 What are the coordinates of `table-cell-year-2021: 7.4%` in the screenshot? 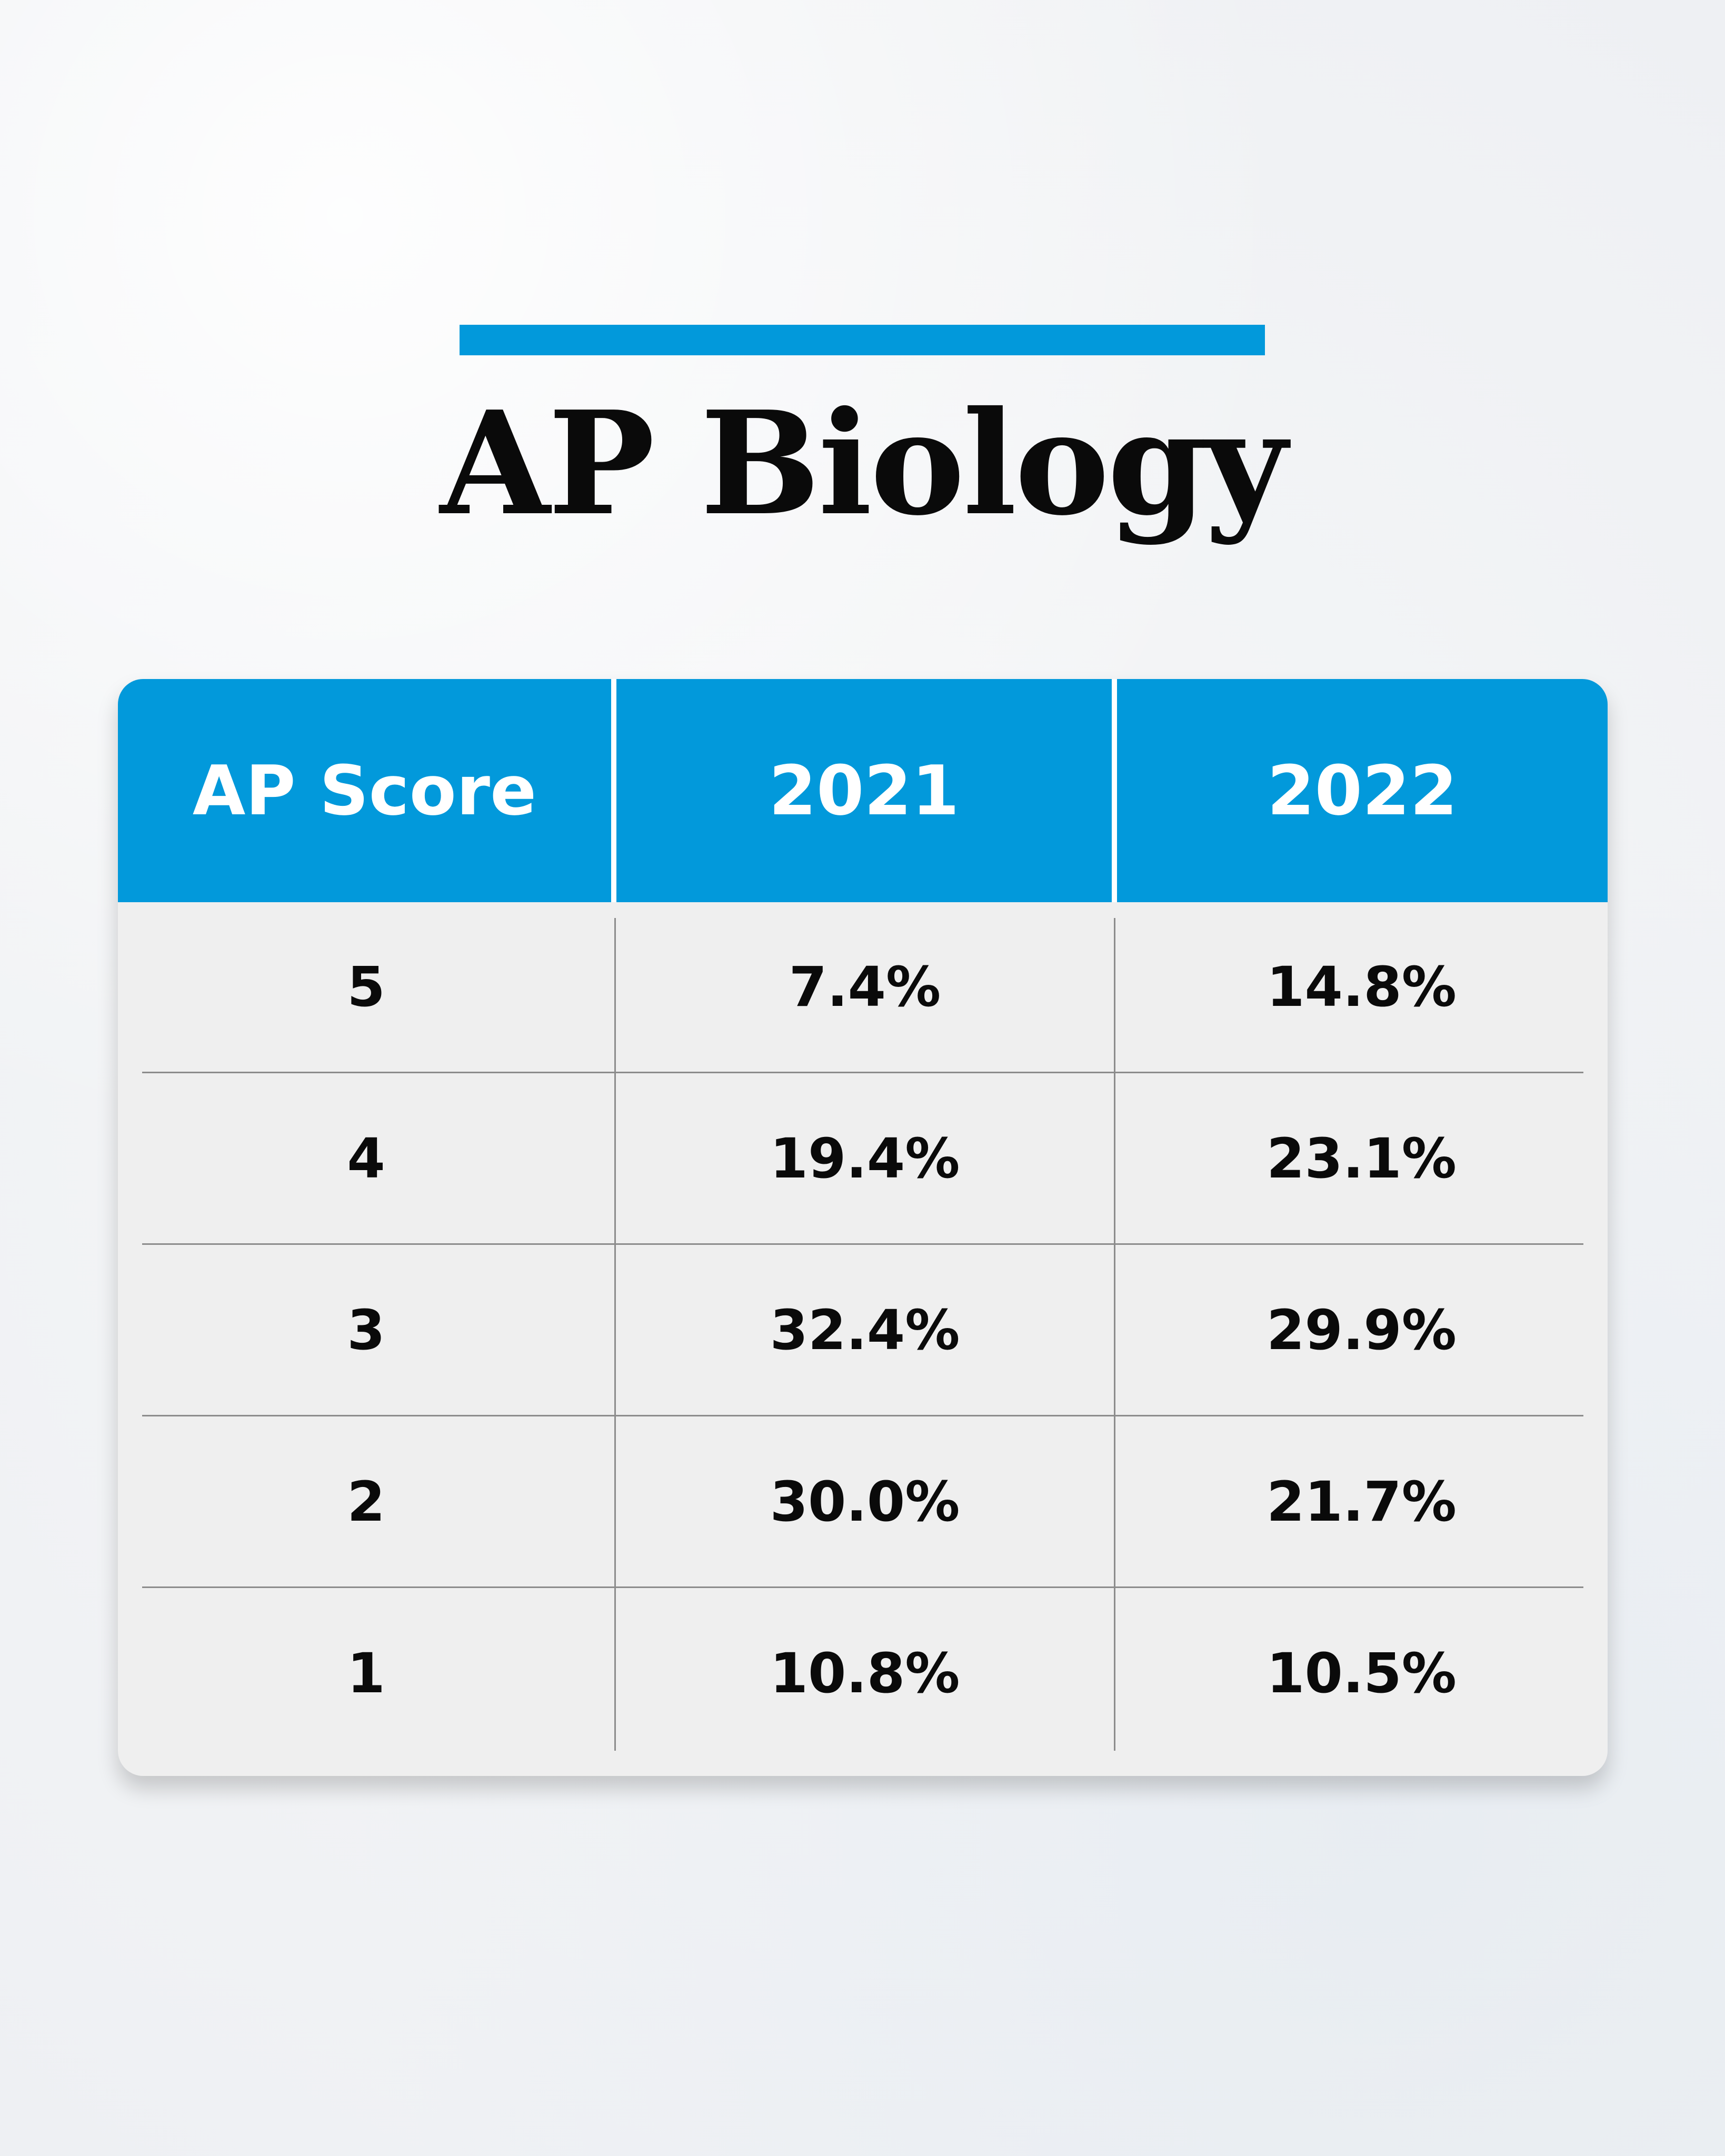 It's located at (865, 987).